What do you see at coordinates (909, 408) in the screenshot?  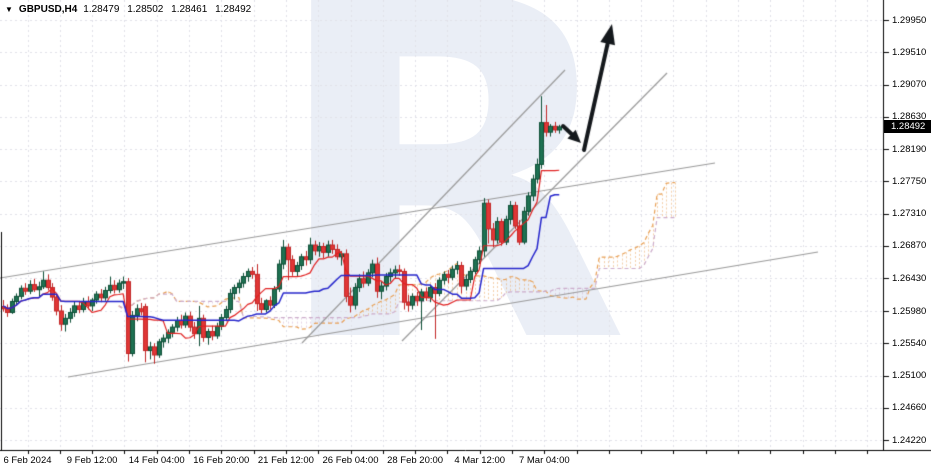 I see `y-axis-label: 1.24660` at bounding box center [909, 408].